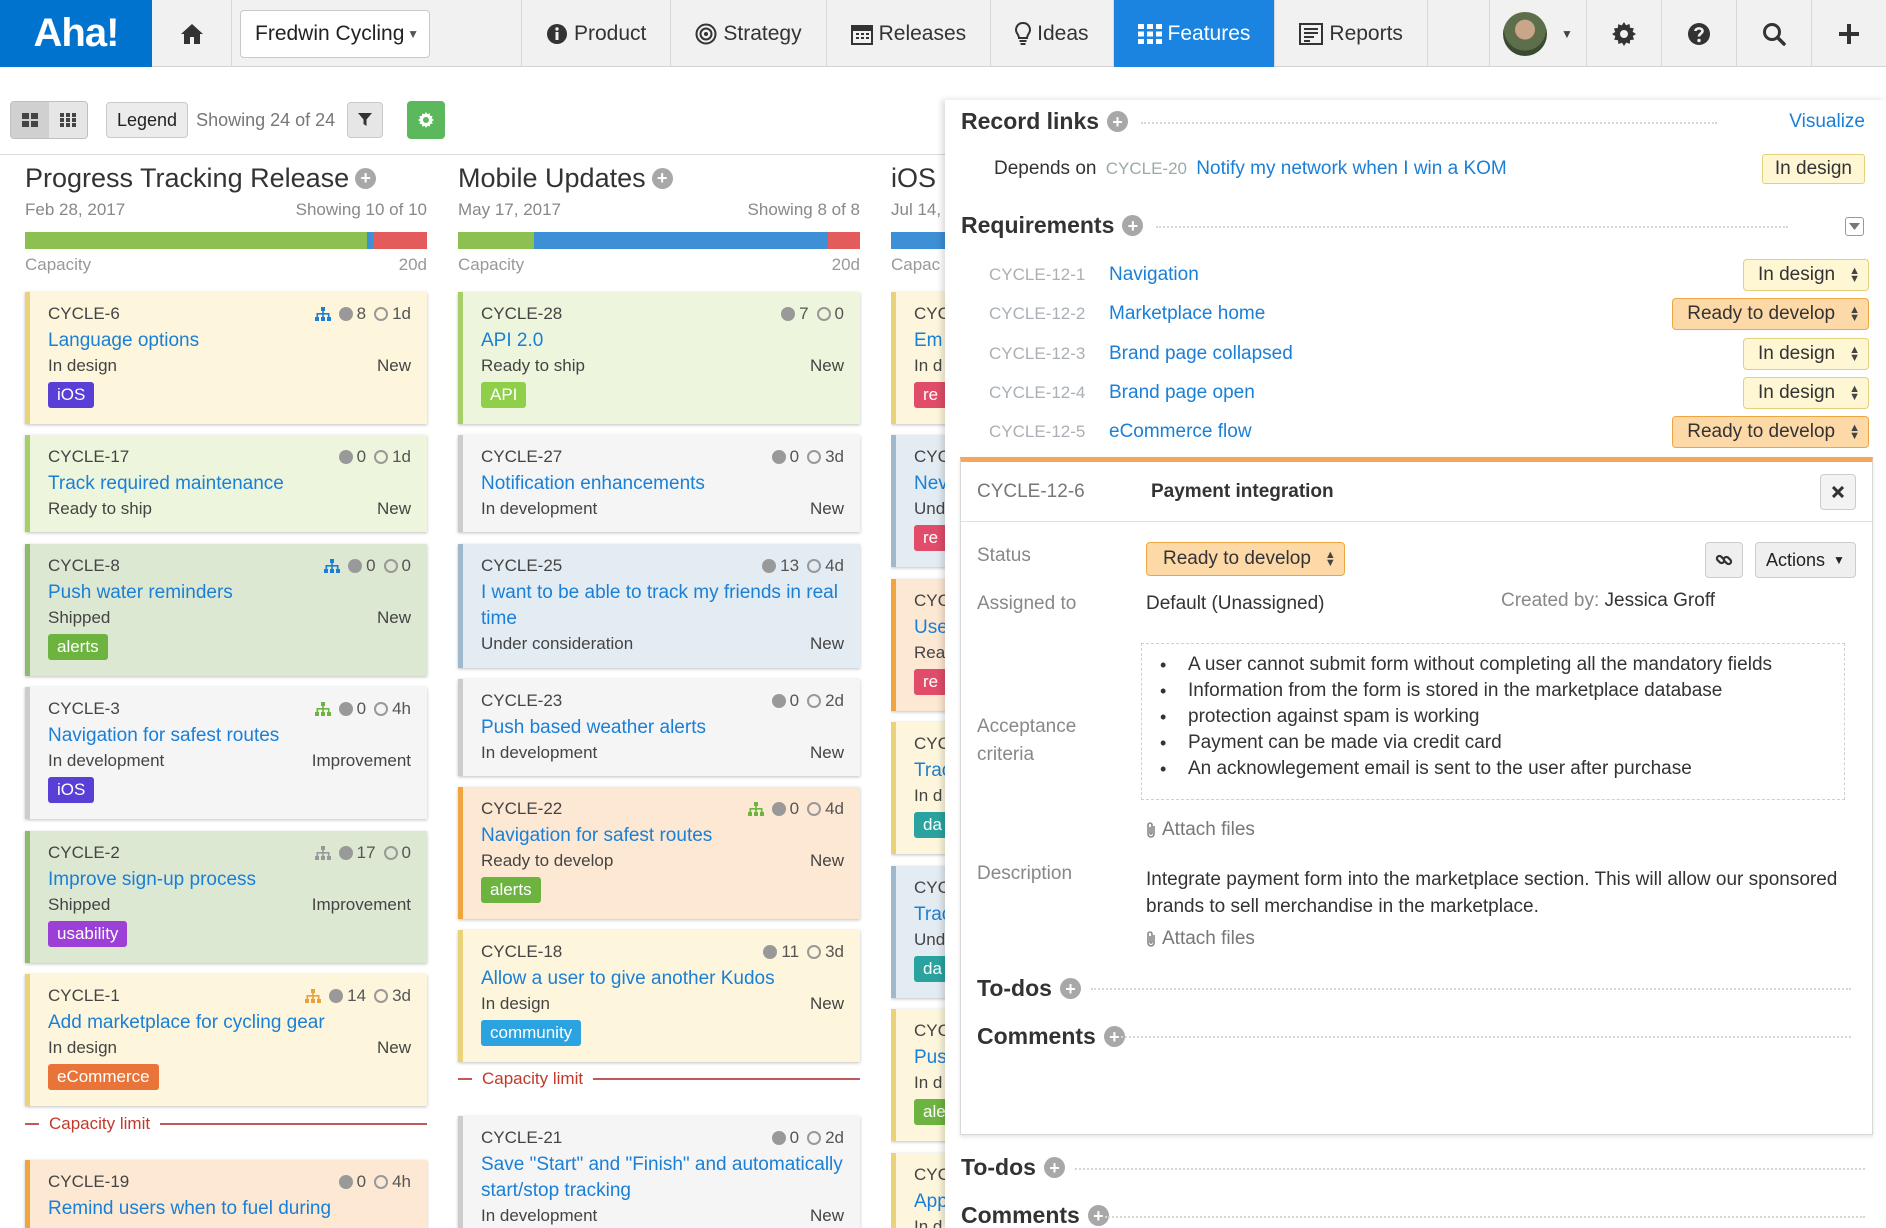  Describe the element at coordinates (1429, 392) in the screenshot. I see `requirement-row: CYCLE-12-4 Brand page open In design ▲ ▼` at that location.